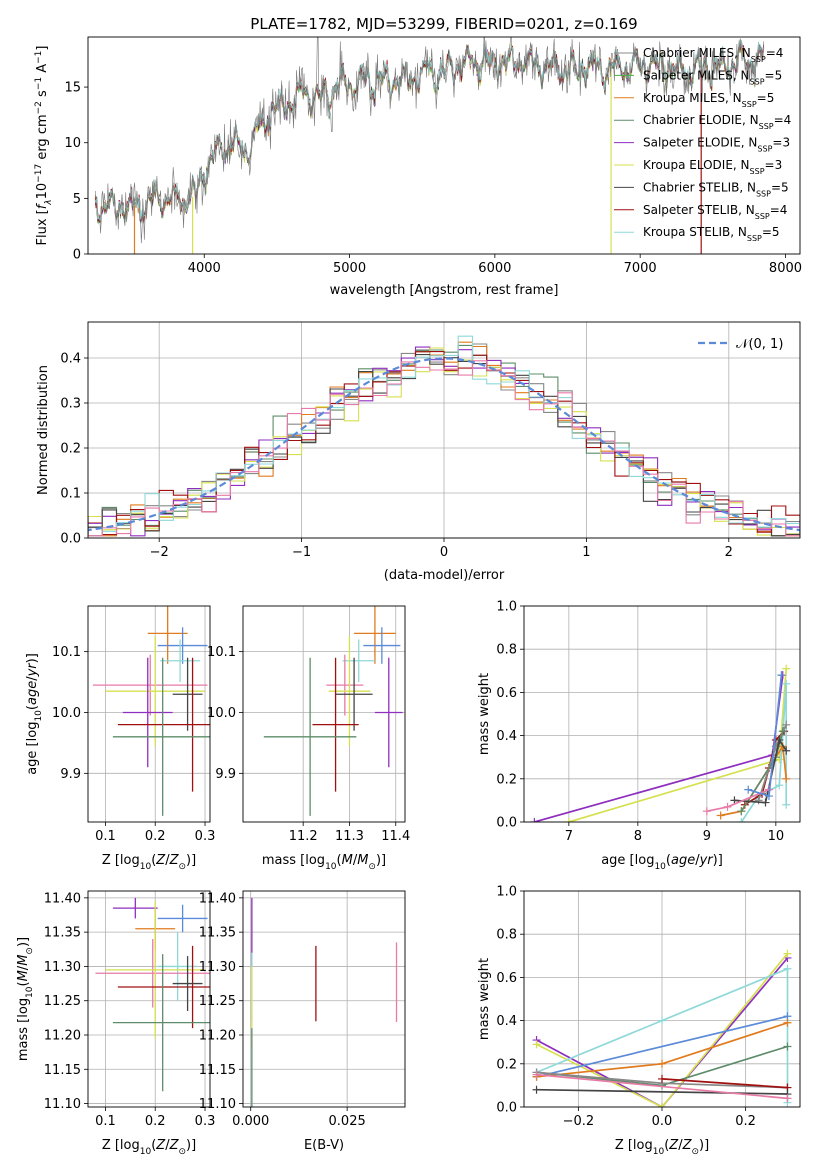  I want to click on y-tick-label: 11.25, so click(62, 1001).